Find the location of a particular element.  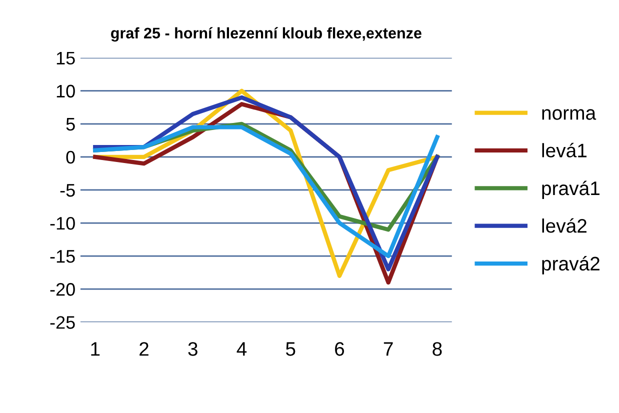

chart-title: graf 25 - horní hlezenní kloub flexe,extenze is located at coordinates (266, 34).